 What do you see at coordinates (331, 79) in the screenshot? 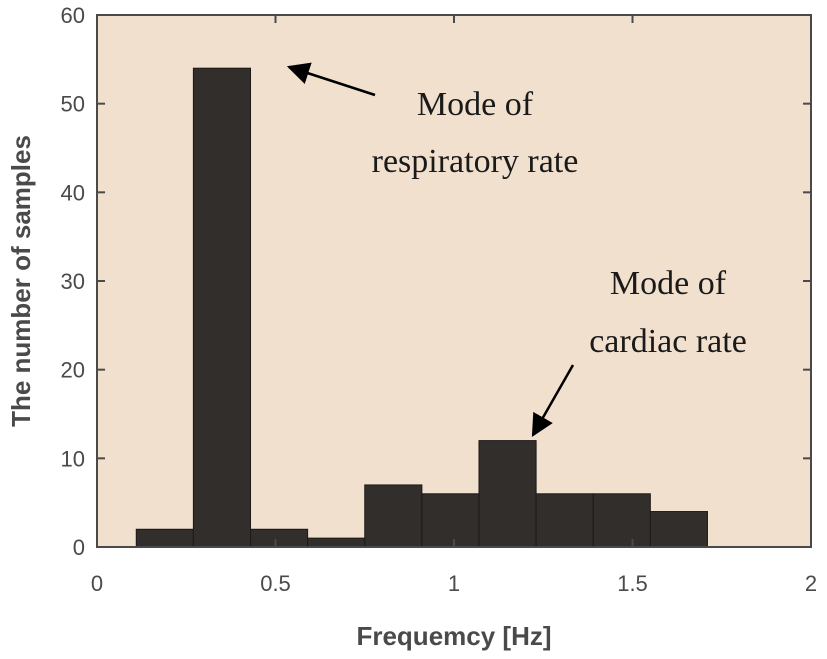
I see `respiratory-arrow` at bounding box center [331, 79].